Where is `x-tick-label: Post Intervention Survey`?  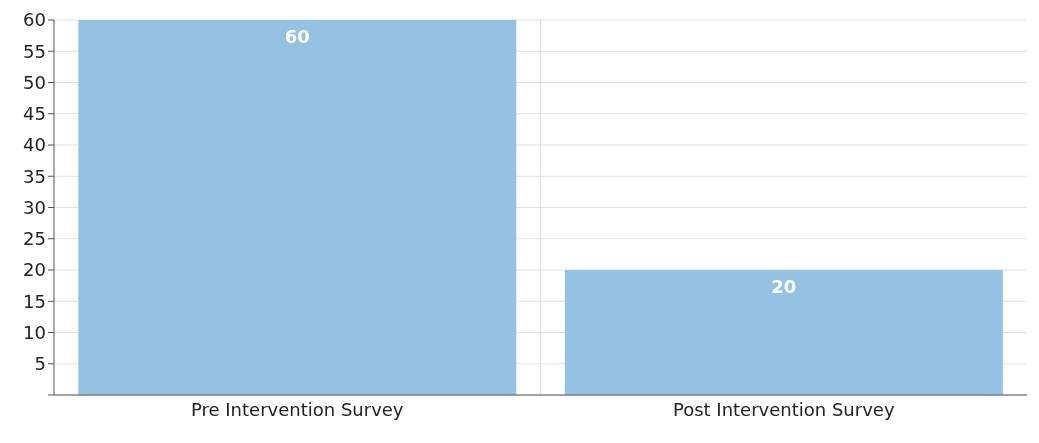 x-tick-label: Post Intervention Survey is located at coordinates (783, 409).